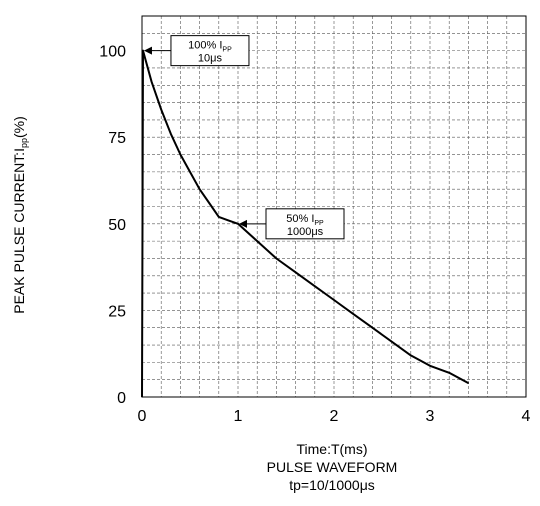  Describe the element at coordinates (331, 449) in the screenshot. I see `x-axis-label: Time:T(ms)` at that location.